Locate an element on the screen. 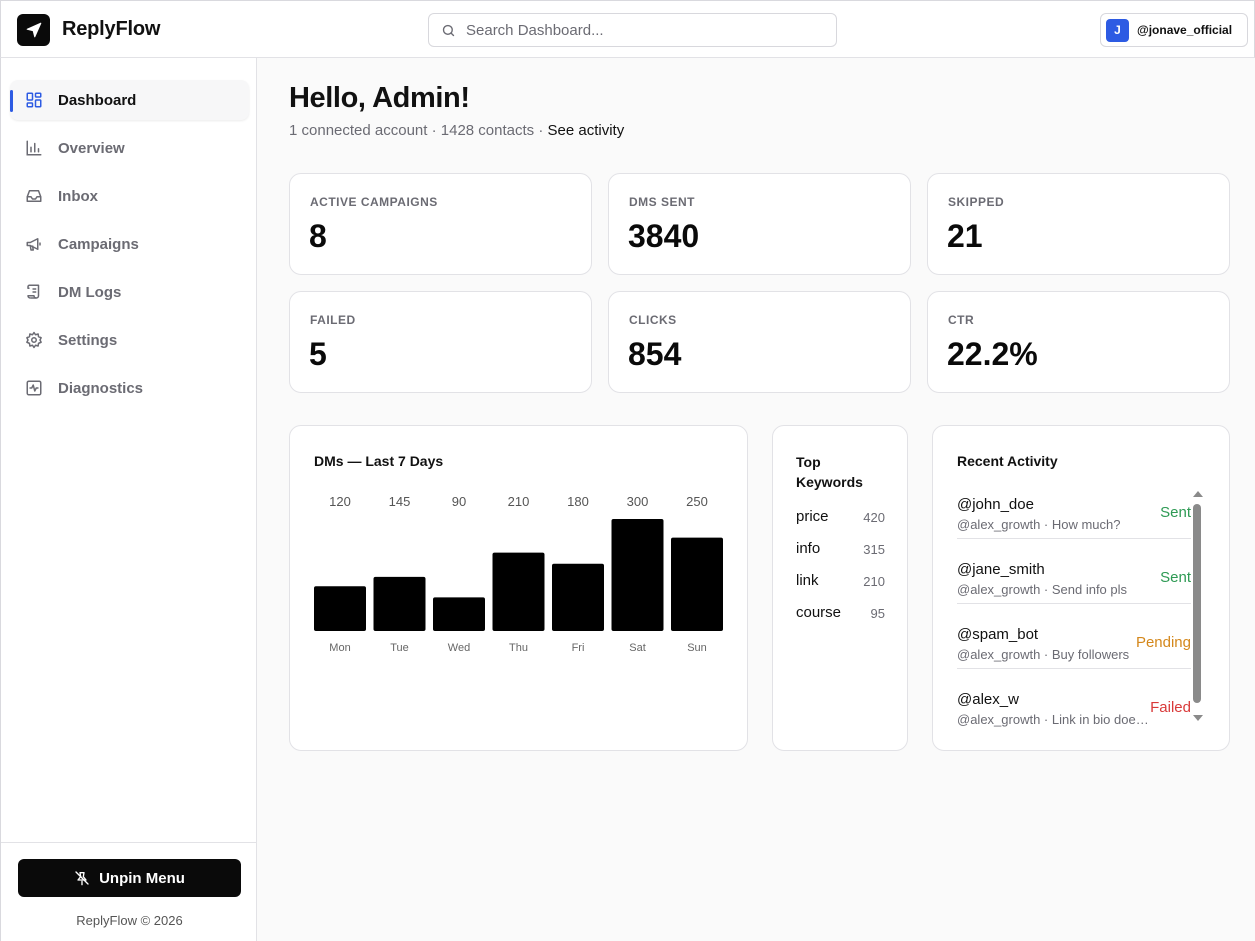 This screenshot has height=941, width=1255. stat-label: CTR is located at coordinates (961, 320).